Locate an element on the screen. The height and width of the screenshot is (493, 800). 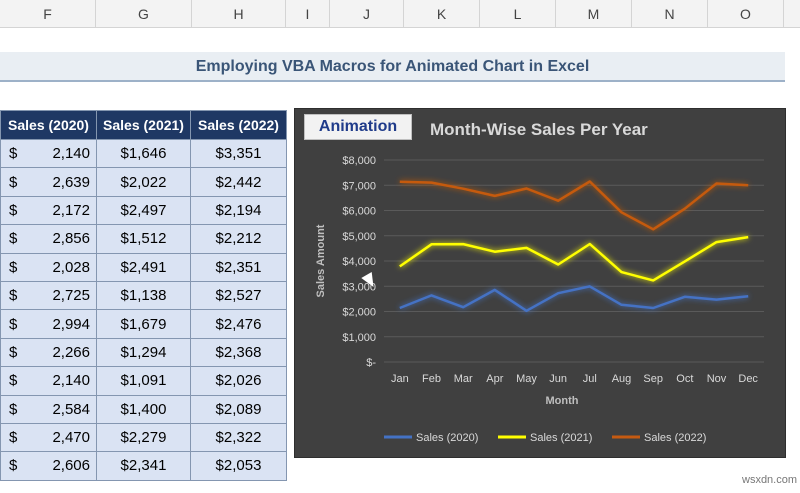
cell-sales-2021: $1,091 is located at coordinates (143, 381).